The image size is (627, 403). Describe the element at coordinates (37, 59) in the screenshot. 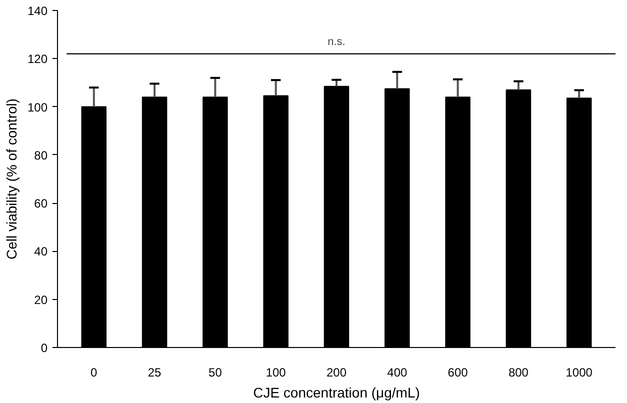

I see `y-tick-label: 120` at that location.